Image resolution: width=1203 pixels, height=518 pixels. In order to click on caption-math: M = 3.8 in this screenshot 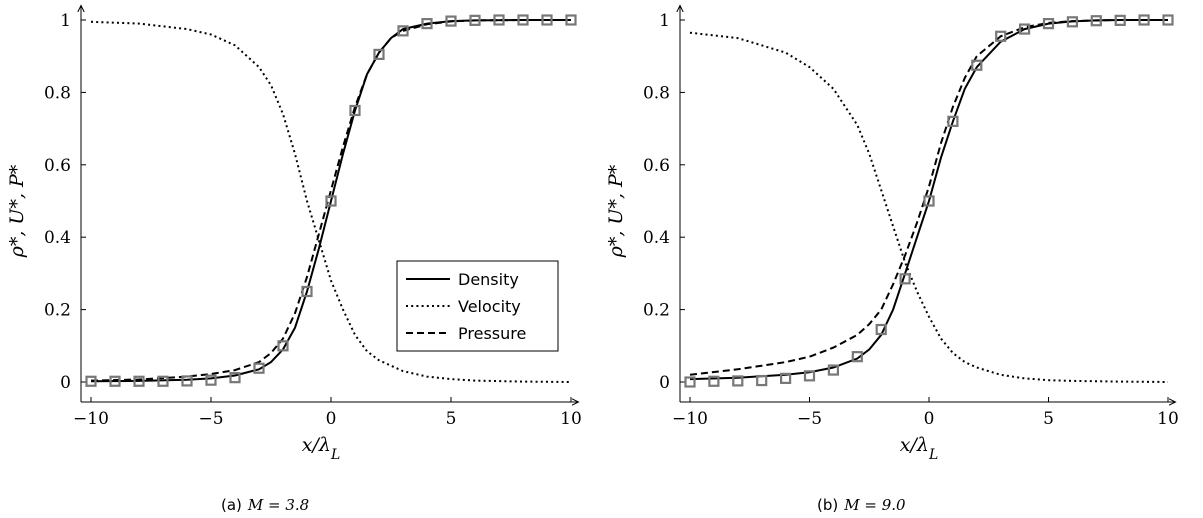, I will do `click(278, 505)`.